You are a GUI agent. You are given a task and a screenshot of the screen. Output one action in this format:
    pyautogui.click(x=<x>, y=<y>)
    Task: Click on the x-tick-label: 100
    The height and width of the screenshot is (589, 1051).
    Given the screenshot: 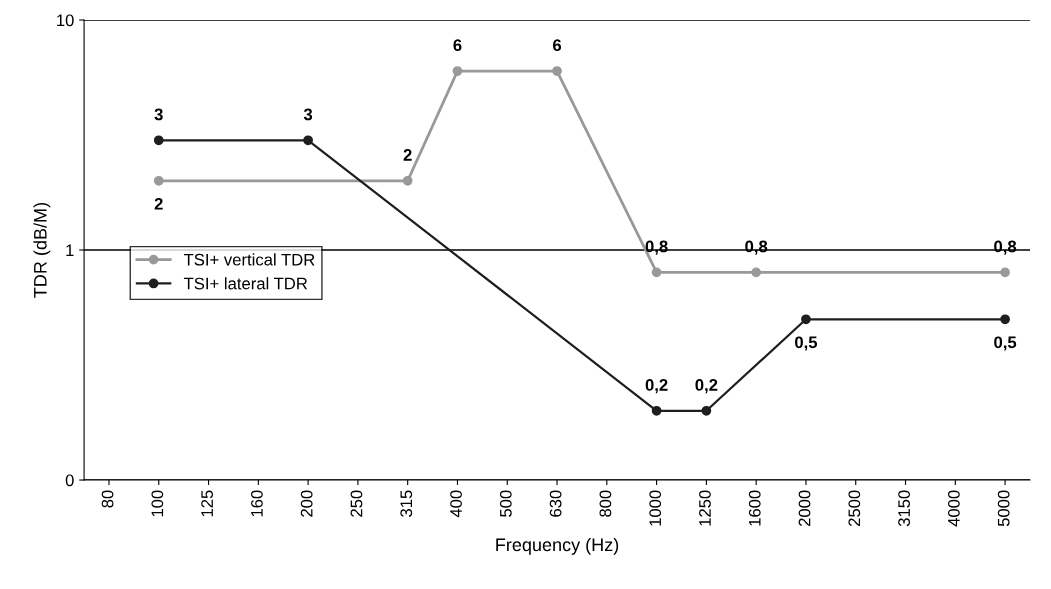 What is the action you would take?
    pyautogui.click(x=157, y=503)
    